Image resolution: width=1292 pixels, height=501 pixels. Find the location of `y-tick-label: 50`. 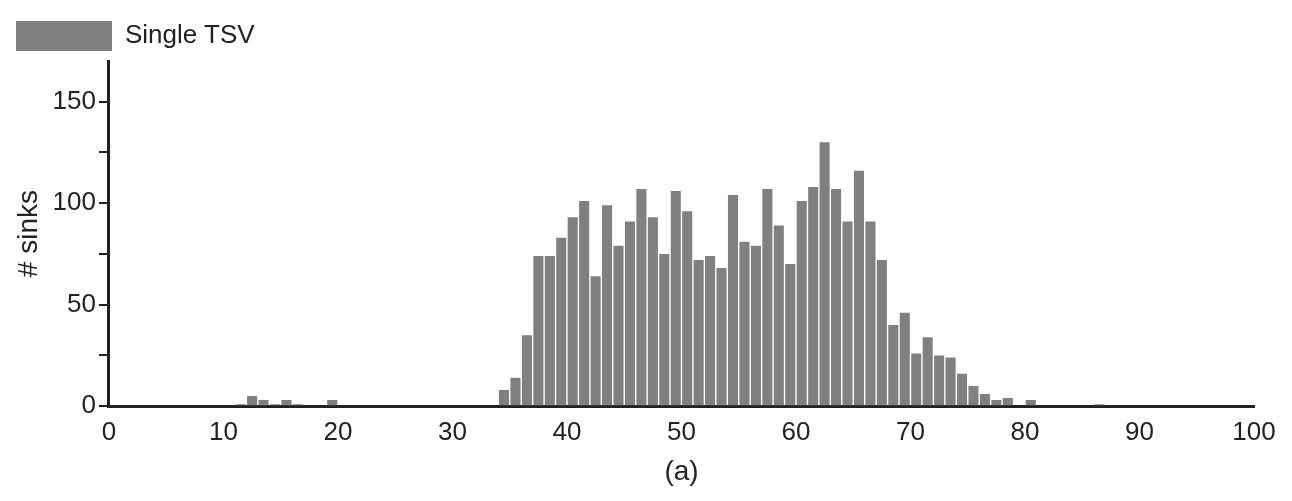

y-tick-label: 50 is located at coordinates (81, 302).